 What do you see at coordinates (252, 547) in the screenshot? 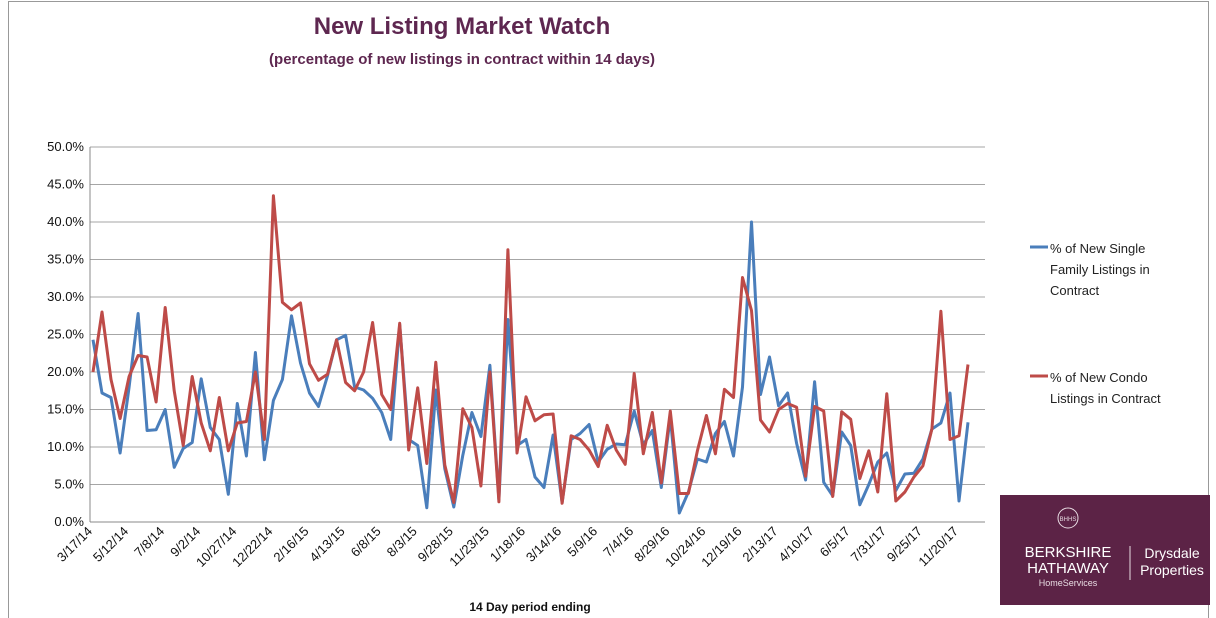
I see `x-tick-label: 12/22/14` at bounding box center [252, 547].